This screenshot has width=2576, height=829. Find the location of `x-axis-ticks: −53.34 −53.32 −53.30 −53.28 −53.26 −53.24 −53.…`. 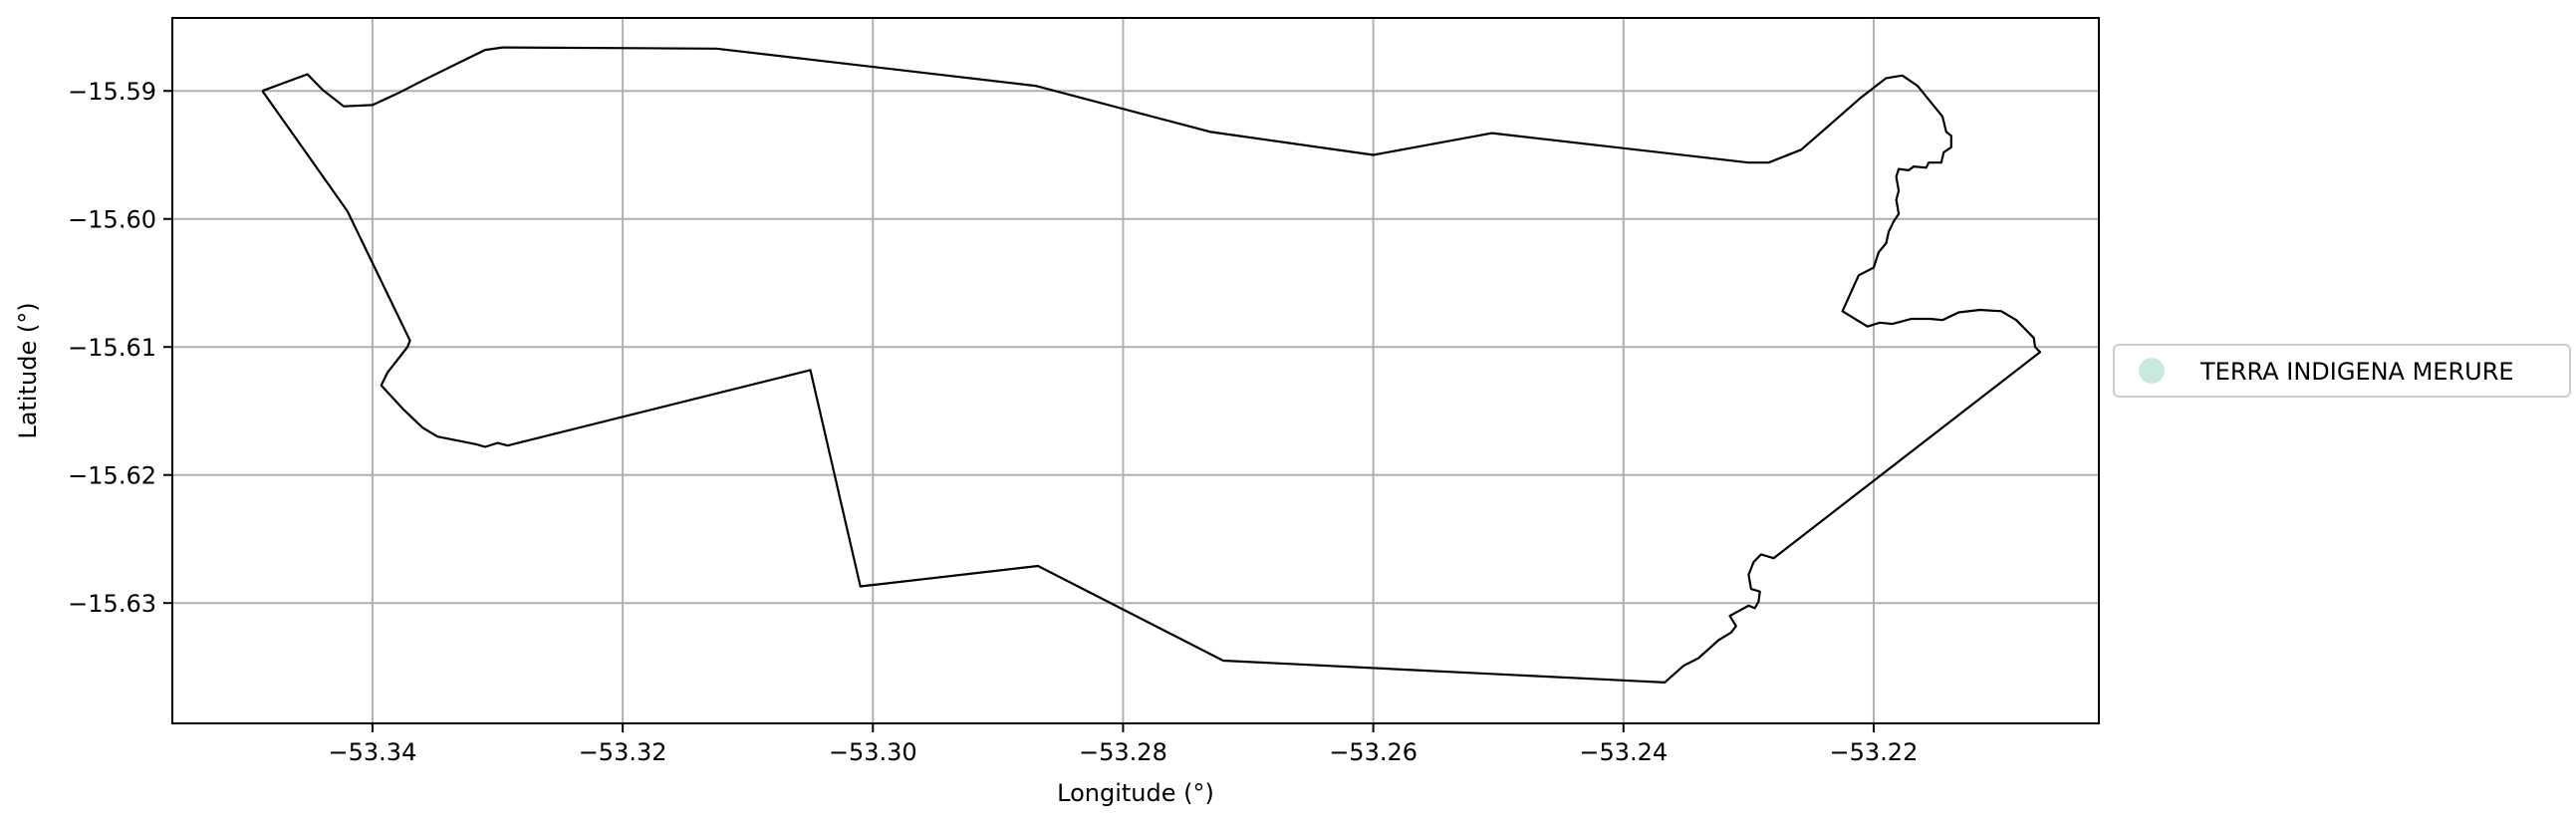

x-axis-ticks: −53.34 −53.32 −53.30 −53.28 −53.26 −53.24 −53.… is located at coordinates (1124, 744).